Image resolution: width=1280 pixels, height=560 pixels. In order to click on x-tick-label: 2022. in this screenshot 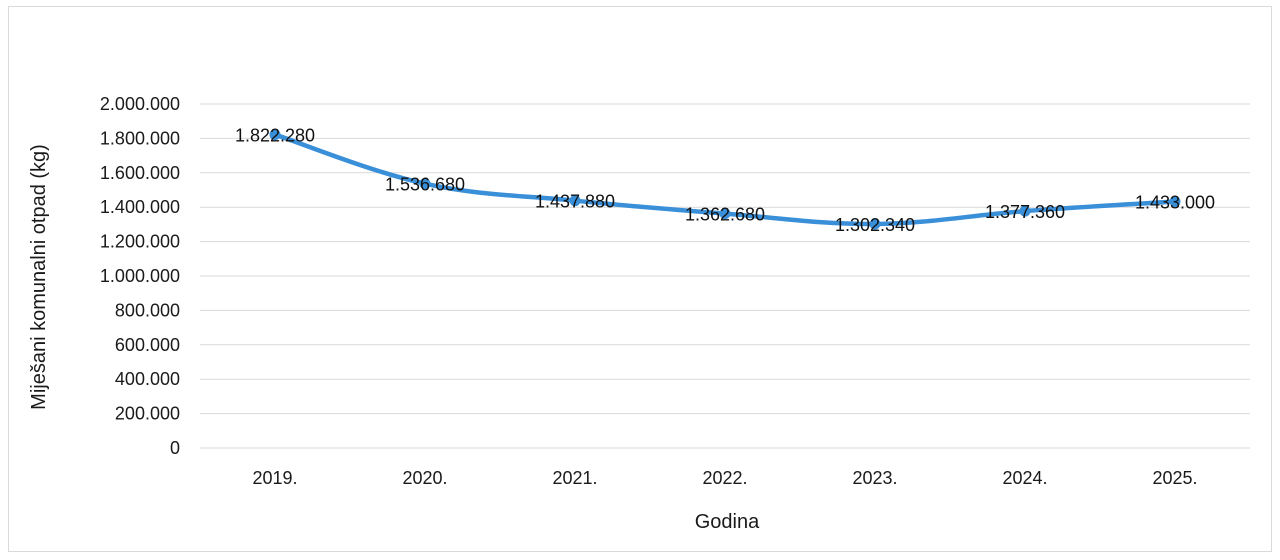, I will do `click(724, 478)`.